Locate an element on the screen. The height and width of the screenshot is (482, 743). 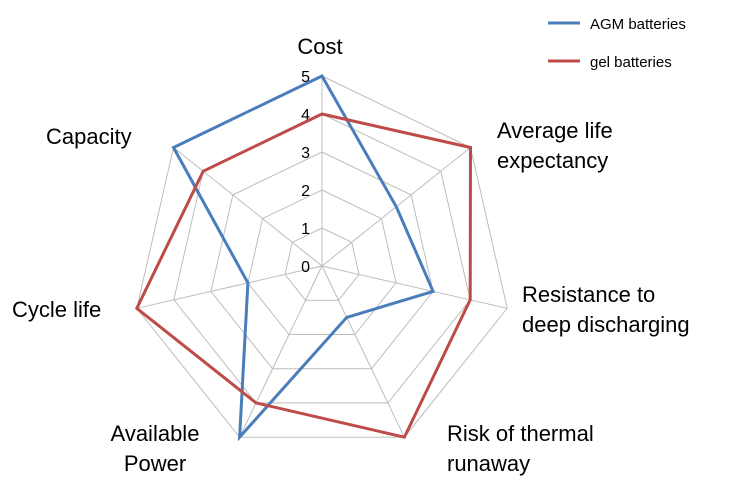
category-label-1-line-1: expectancy is located at coordinates (552, 160).